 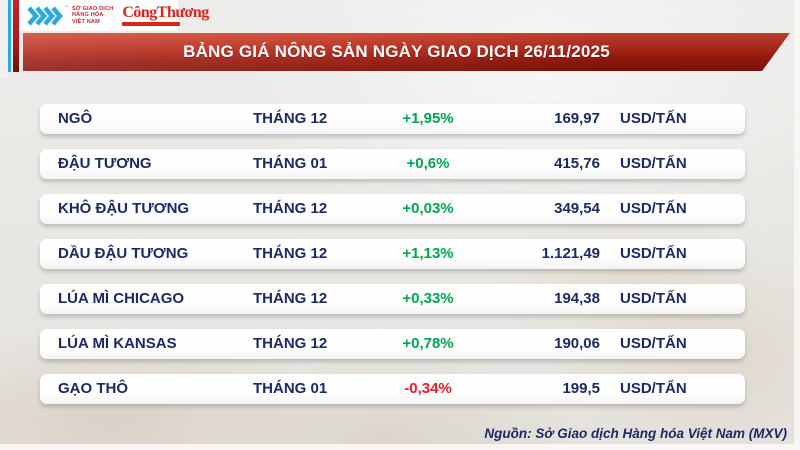 I want to click on price-value: 349,54, so click(x=577, y=208).